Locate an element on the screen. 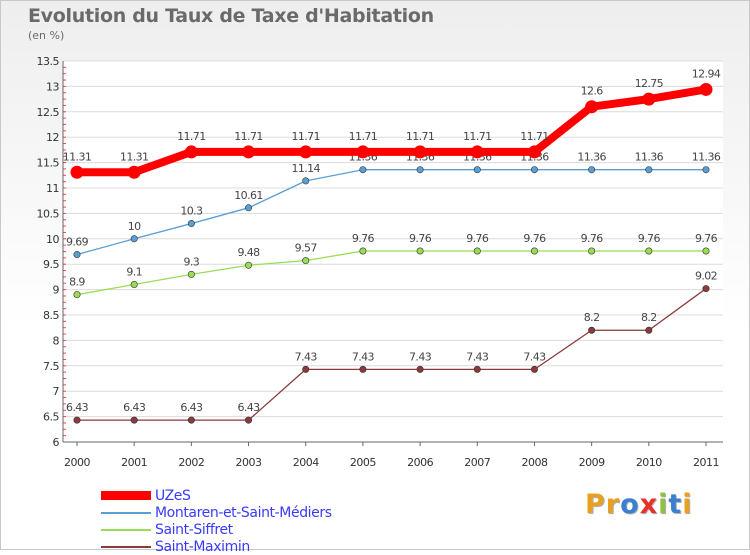  logo-letter: x is located at coordinates (649, 504).